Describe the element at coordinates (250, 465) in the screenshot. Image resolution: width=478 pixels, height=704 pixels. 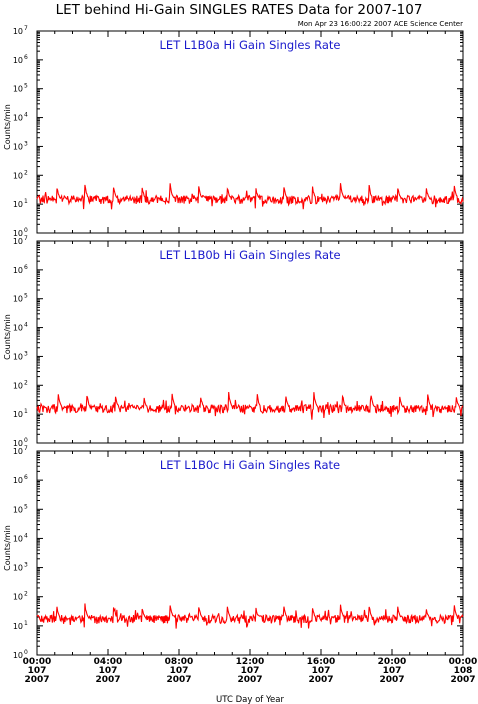
I see `panel-title: LET L1B0c Hi Gain Singles Rate` at that location.